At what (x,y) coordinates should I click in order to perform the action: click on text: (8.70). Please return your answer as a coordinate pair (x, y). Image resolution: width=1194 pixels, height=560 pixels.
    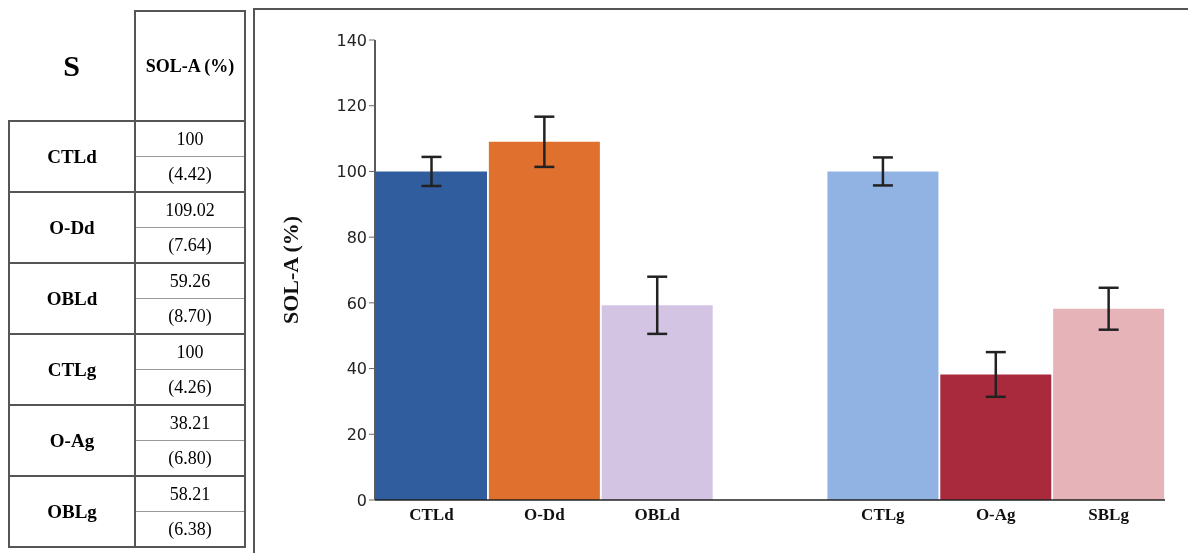
    Looking at the image, I should click on (190, 316).